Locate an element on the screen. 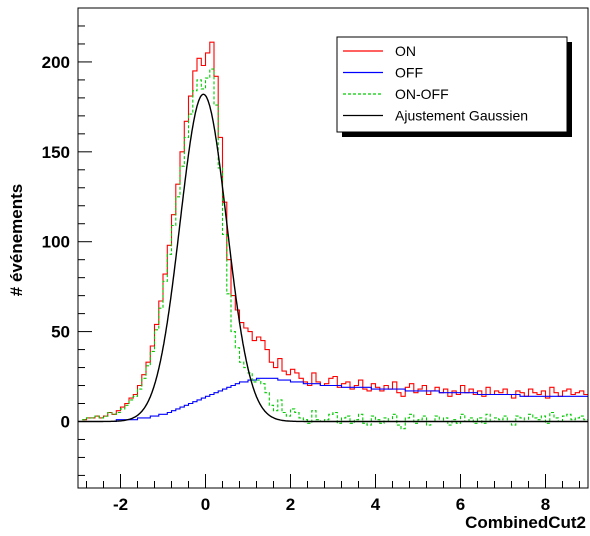  legend-label: ON-OFF is located at coordinates (422, 94).